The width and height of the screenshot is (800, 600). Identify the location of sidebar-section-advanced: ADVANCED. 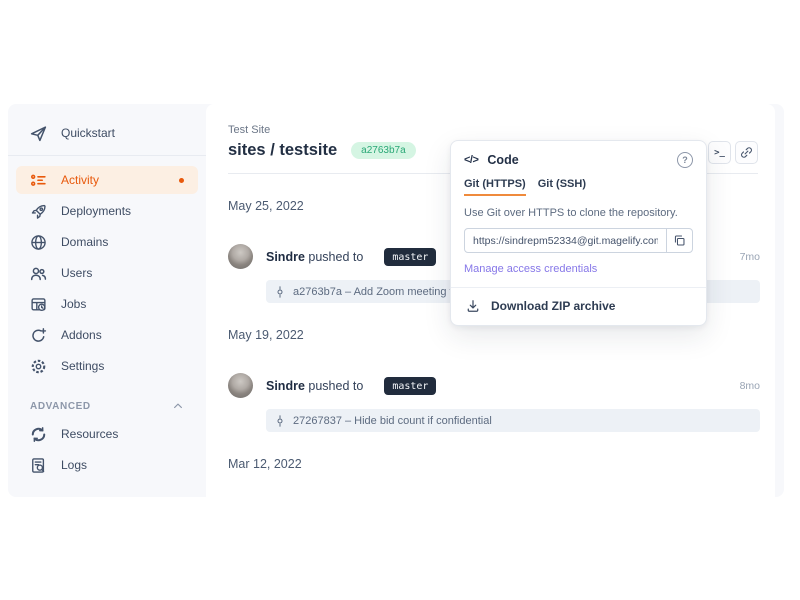
(107, 406).